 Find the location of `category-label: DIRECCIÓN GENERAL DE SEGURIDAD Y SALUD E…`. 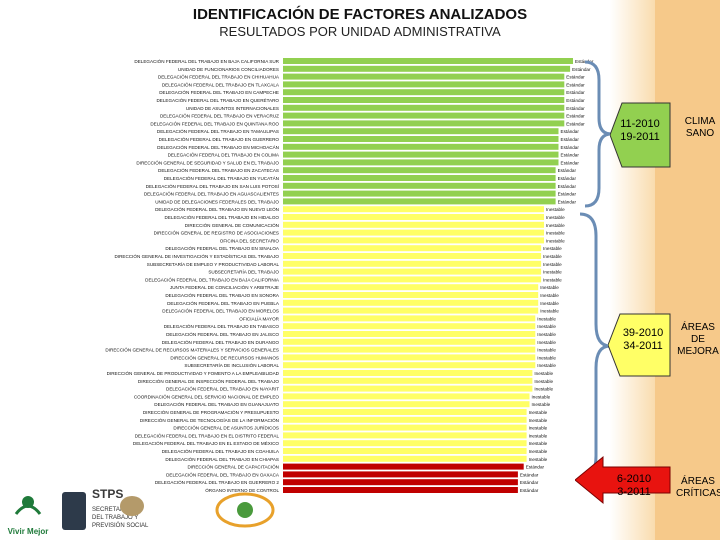

category-label: DIRECCIÓN GENERAL DE SEGURIDAD Y SALUD E… is located at coordinates (207, 162).